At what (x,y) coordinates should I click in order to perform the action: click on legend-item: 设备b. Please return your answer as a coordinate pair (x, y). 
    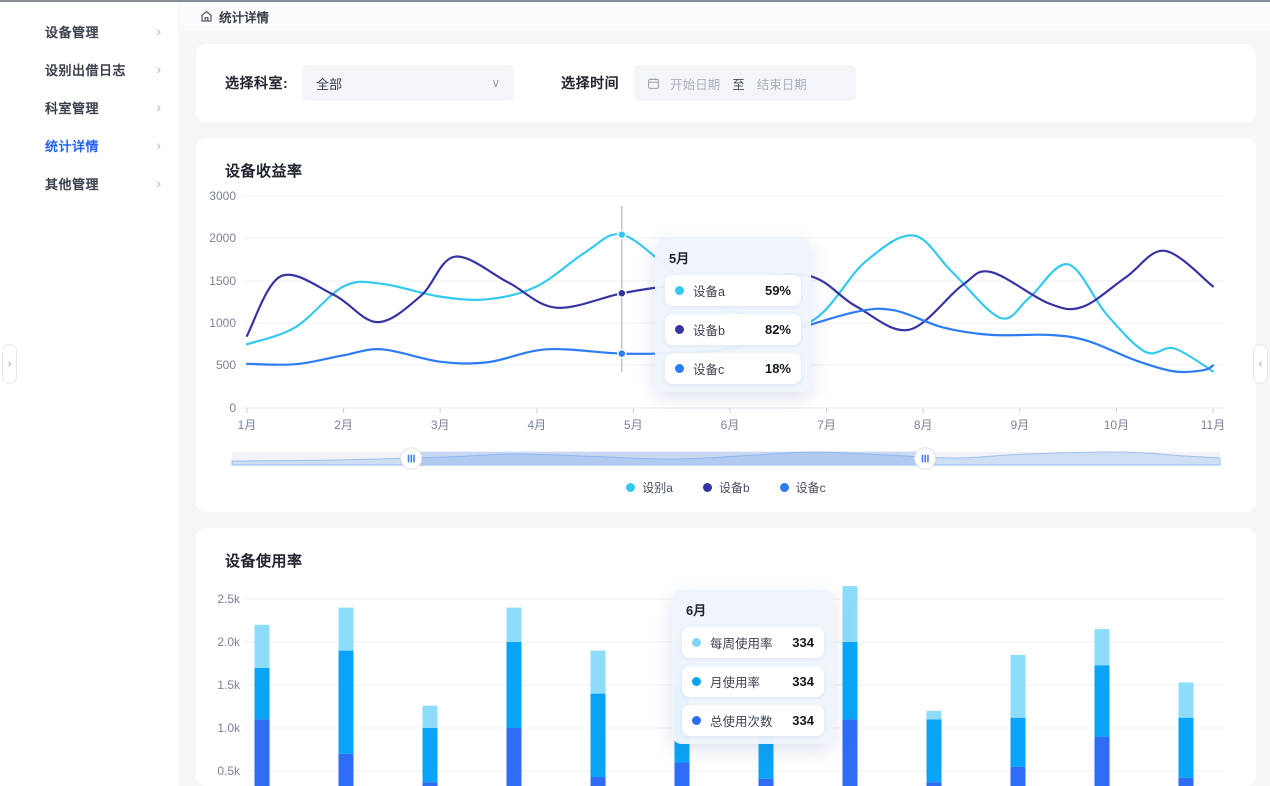
    Looking at the image, I should click on (726, 487).